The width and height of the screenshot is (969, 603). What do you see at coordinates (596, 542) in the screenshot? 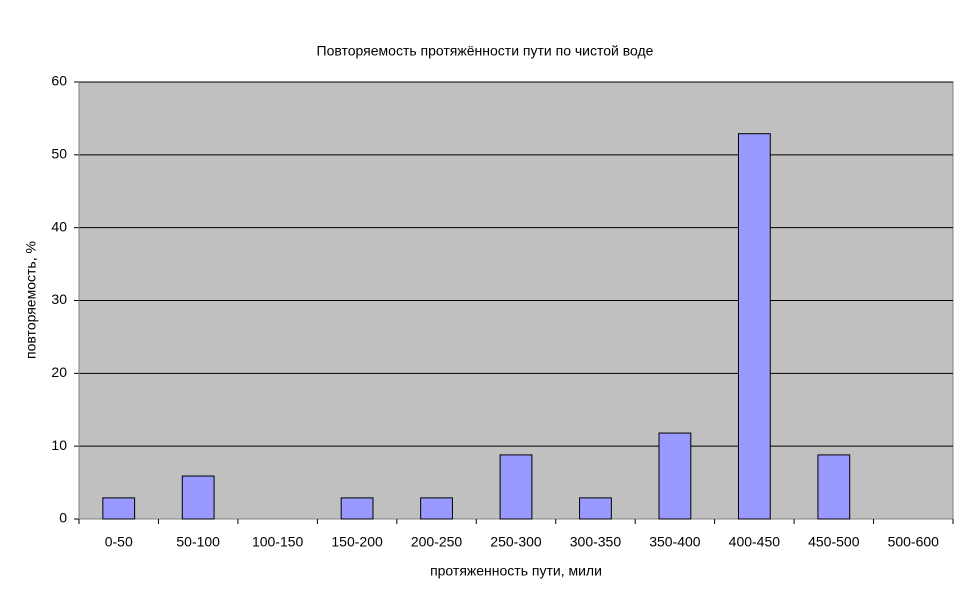
I see `x-tick-label: 300-350` at bounding box center [596, 542].